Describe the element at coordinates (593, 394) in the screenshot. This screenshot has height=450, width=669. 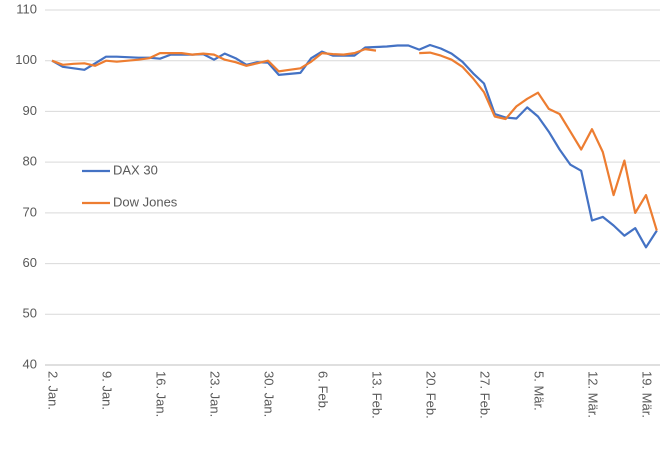
I see `x-tick-label: 12. Mär.` at that location.